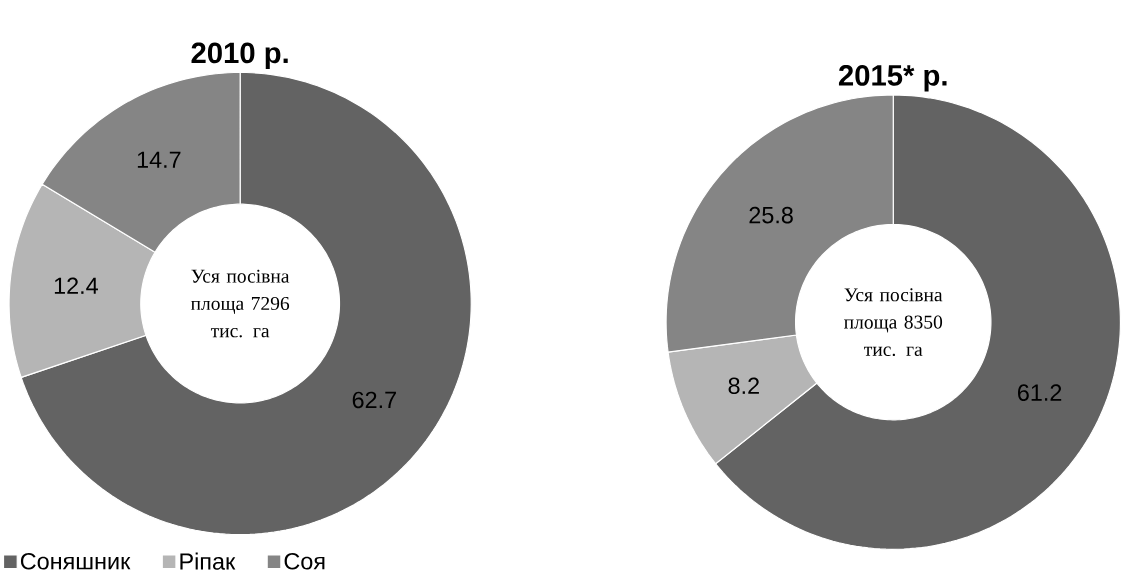 The height and width of the screenshot is (575, 1121). Describe the element at coordinates (771, 215) in the screenshot. I see `data-label: 25.8` at that location.